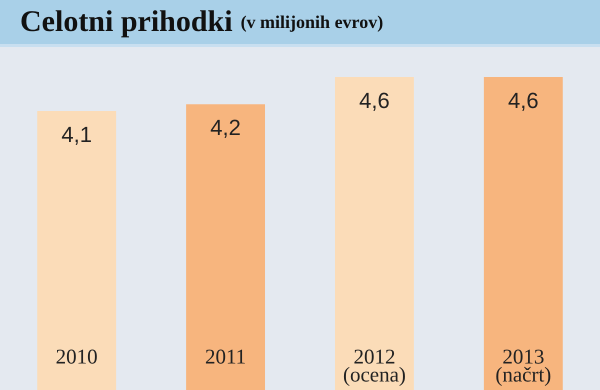  What do you see at coordinates (312, 22) in the screenshot?
I see `chart-subtitle: (v milijonih evrov)` at bounding box center [312, 22].